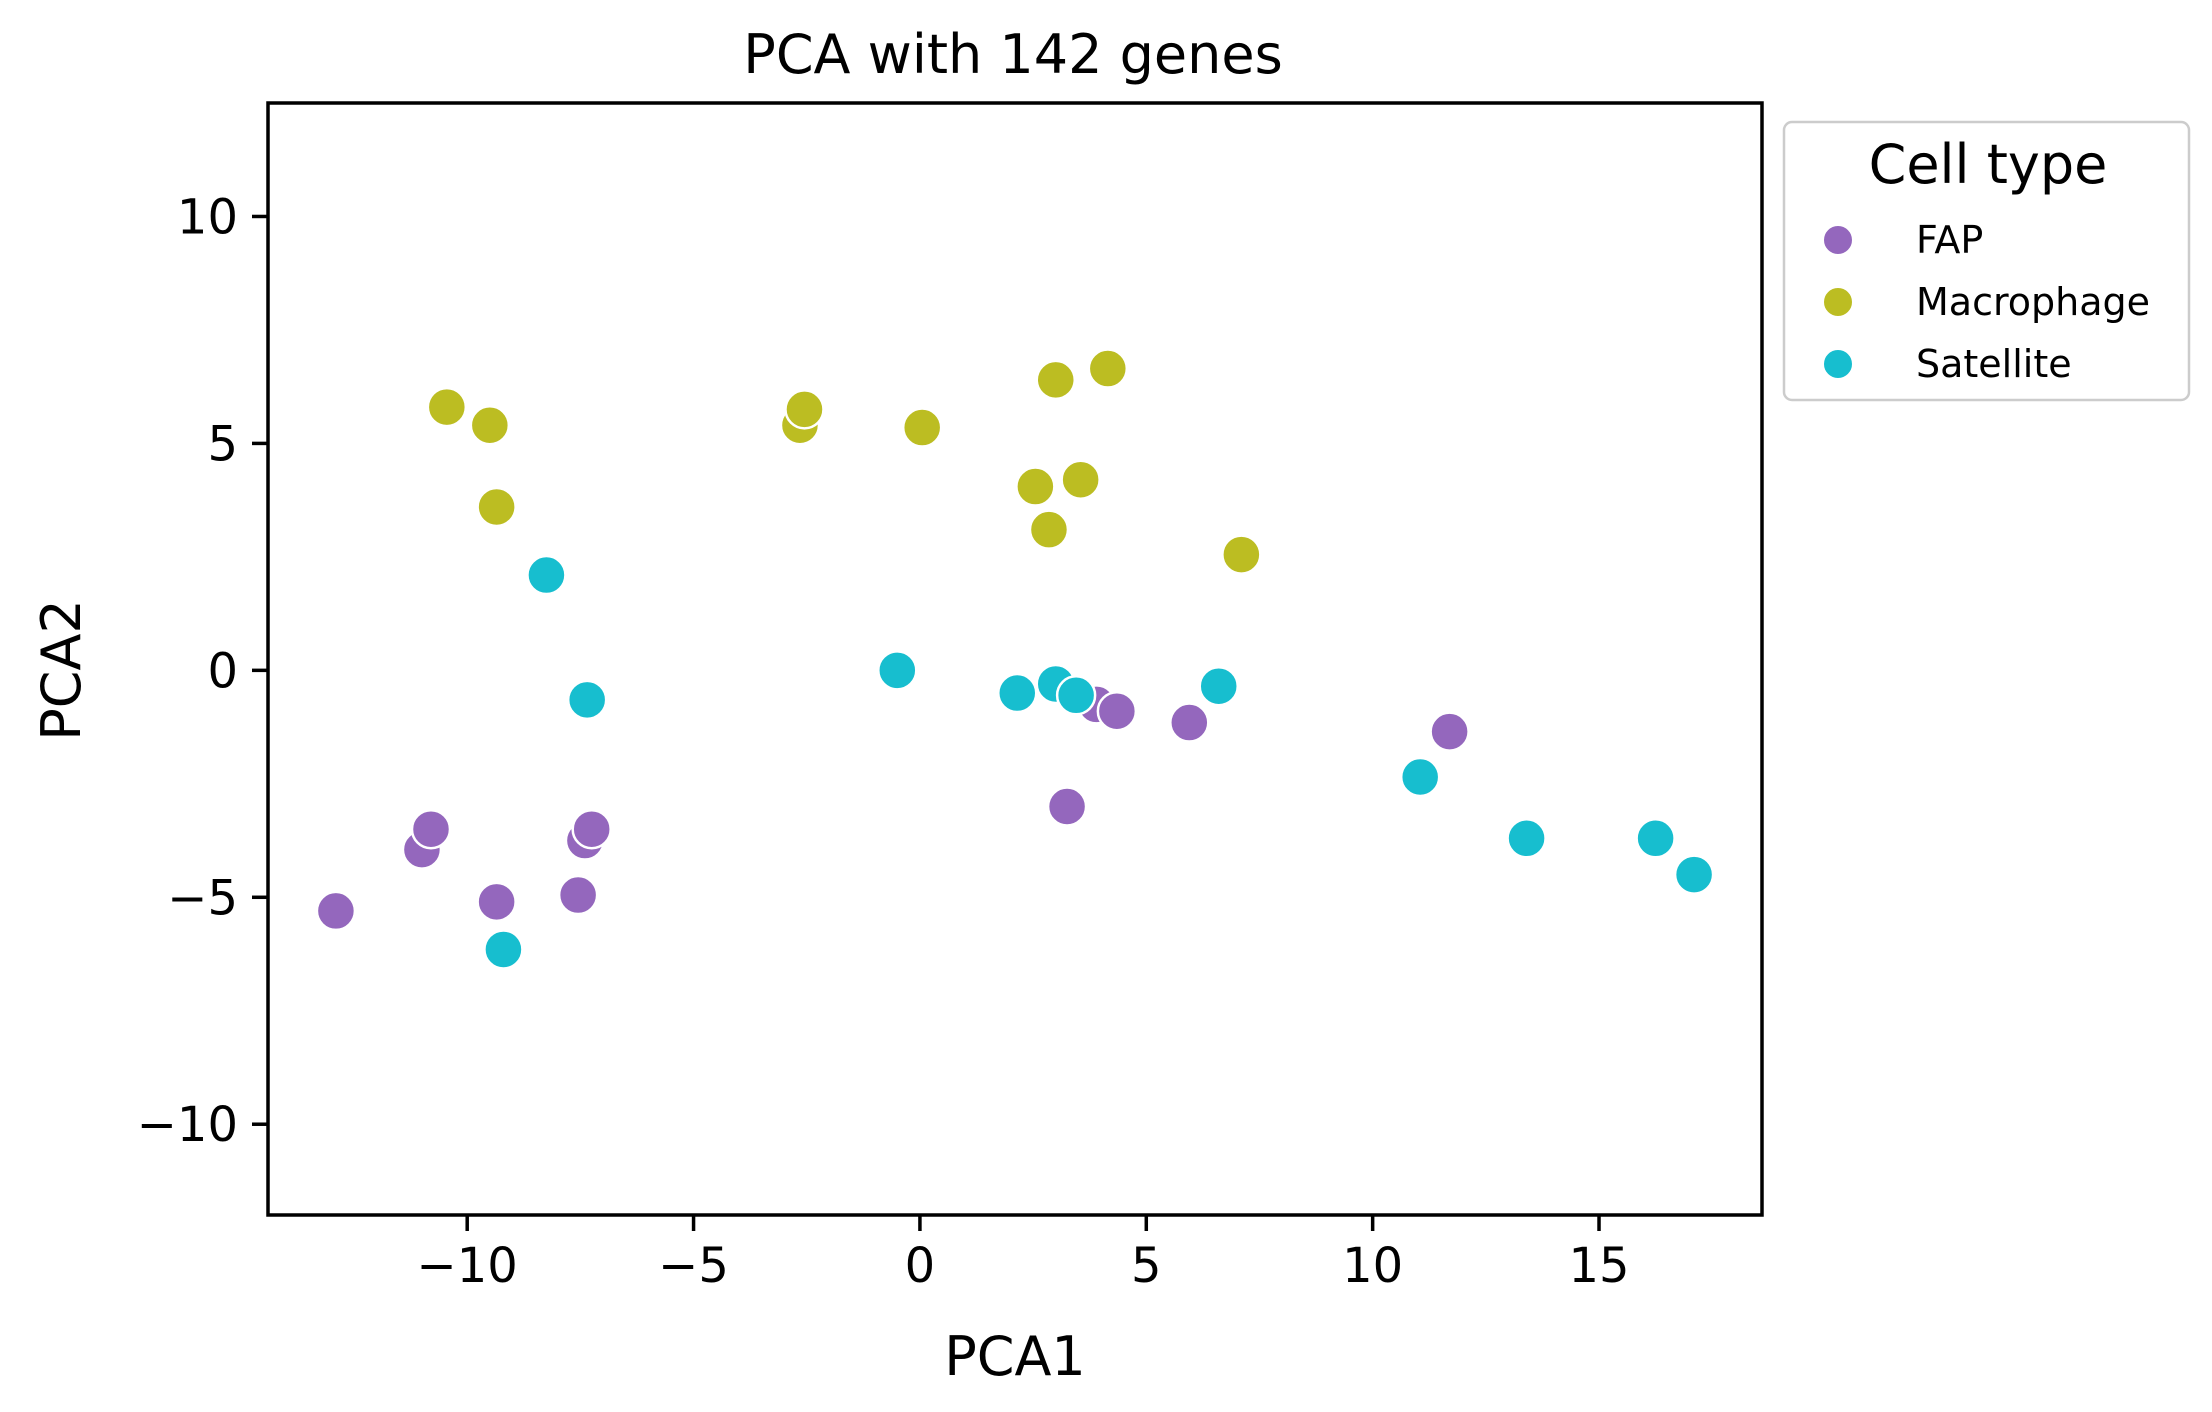 The image size is (2212, 1412). I want to click on legend: Cell type FAP Macrophage Satellite, so click(1986, 261).